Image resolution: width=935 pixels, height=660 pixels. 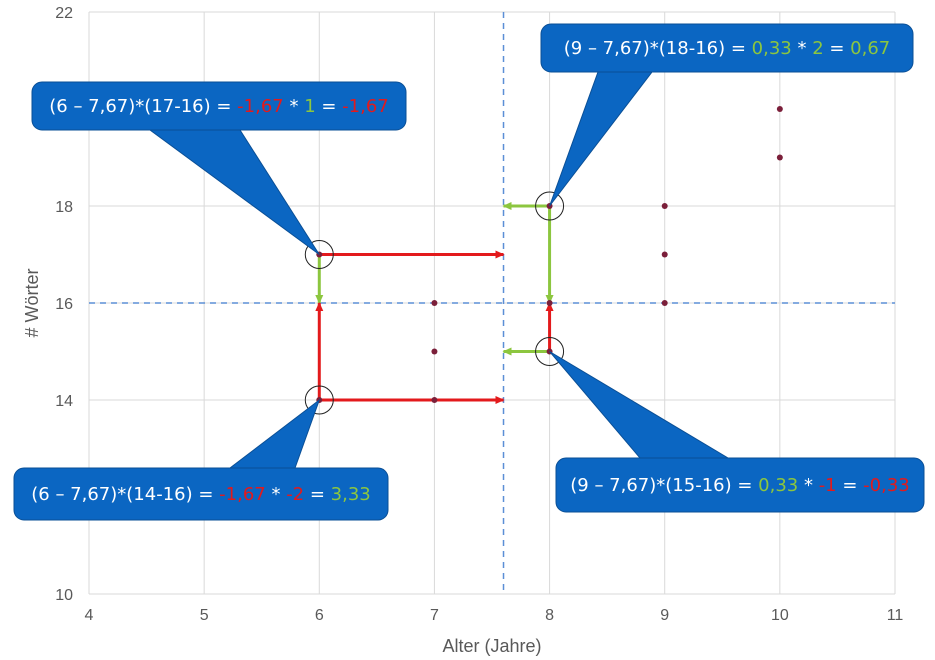 I want to click on callout-text: (9 – 7,67)*(15-16) = 0,33 * -1 = -0,33, so click(x=740, y=485).